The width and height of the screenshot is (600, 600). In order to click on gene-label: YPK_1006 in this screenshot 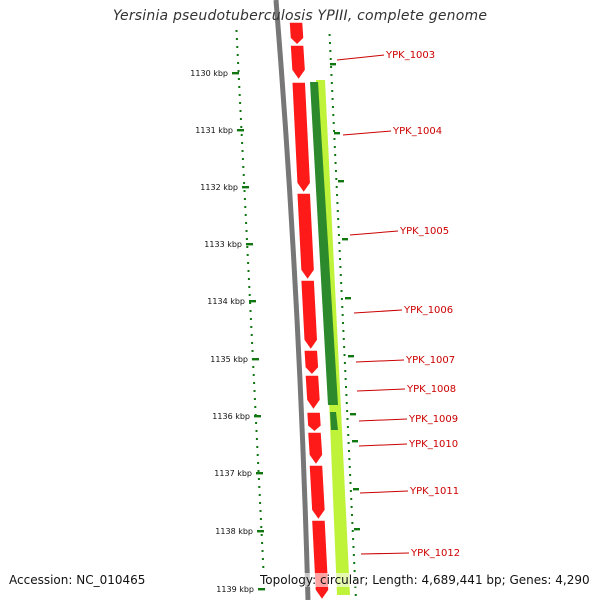, I will do `click(428, 310)`.